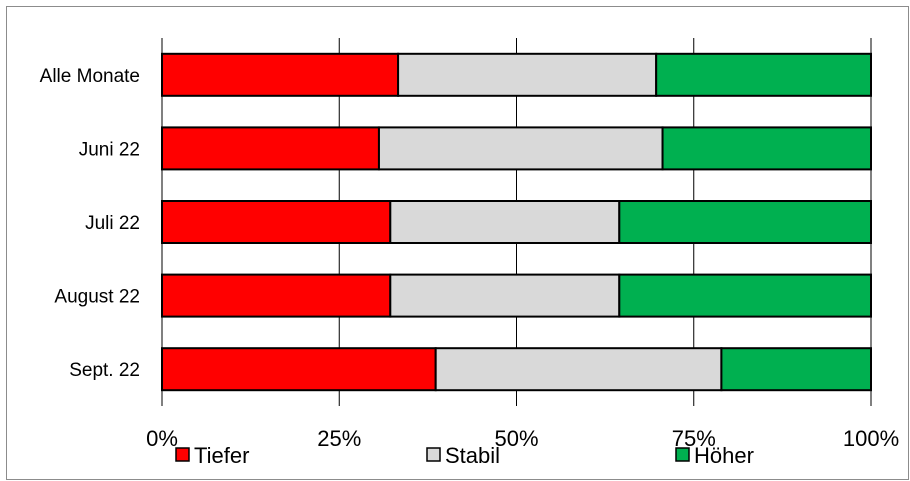  Describe the element at coordinates (109, 149) in the screenshot. I see `category-label: Juni 22` at that location.